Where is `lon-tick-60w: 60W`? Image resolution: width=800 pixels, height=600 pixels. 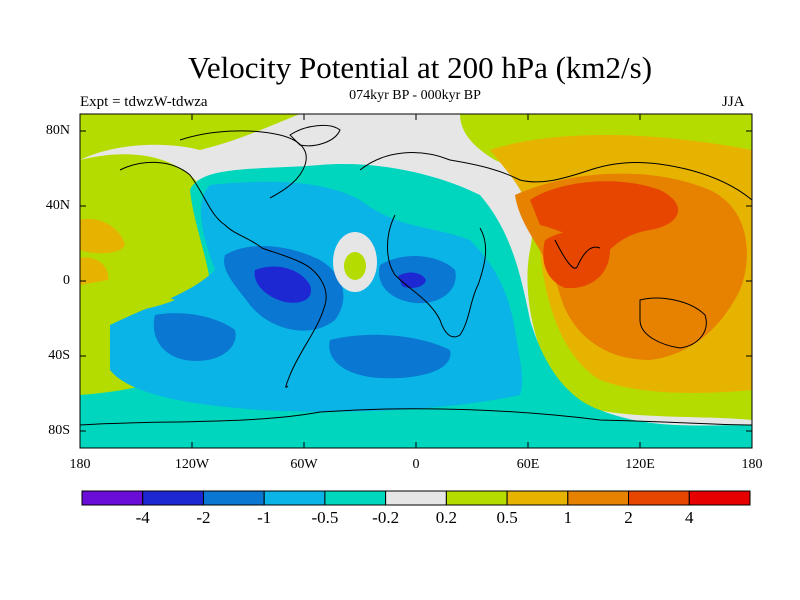
lon-tick-60w: 60W is located at coordinates (304, 464).